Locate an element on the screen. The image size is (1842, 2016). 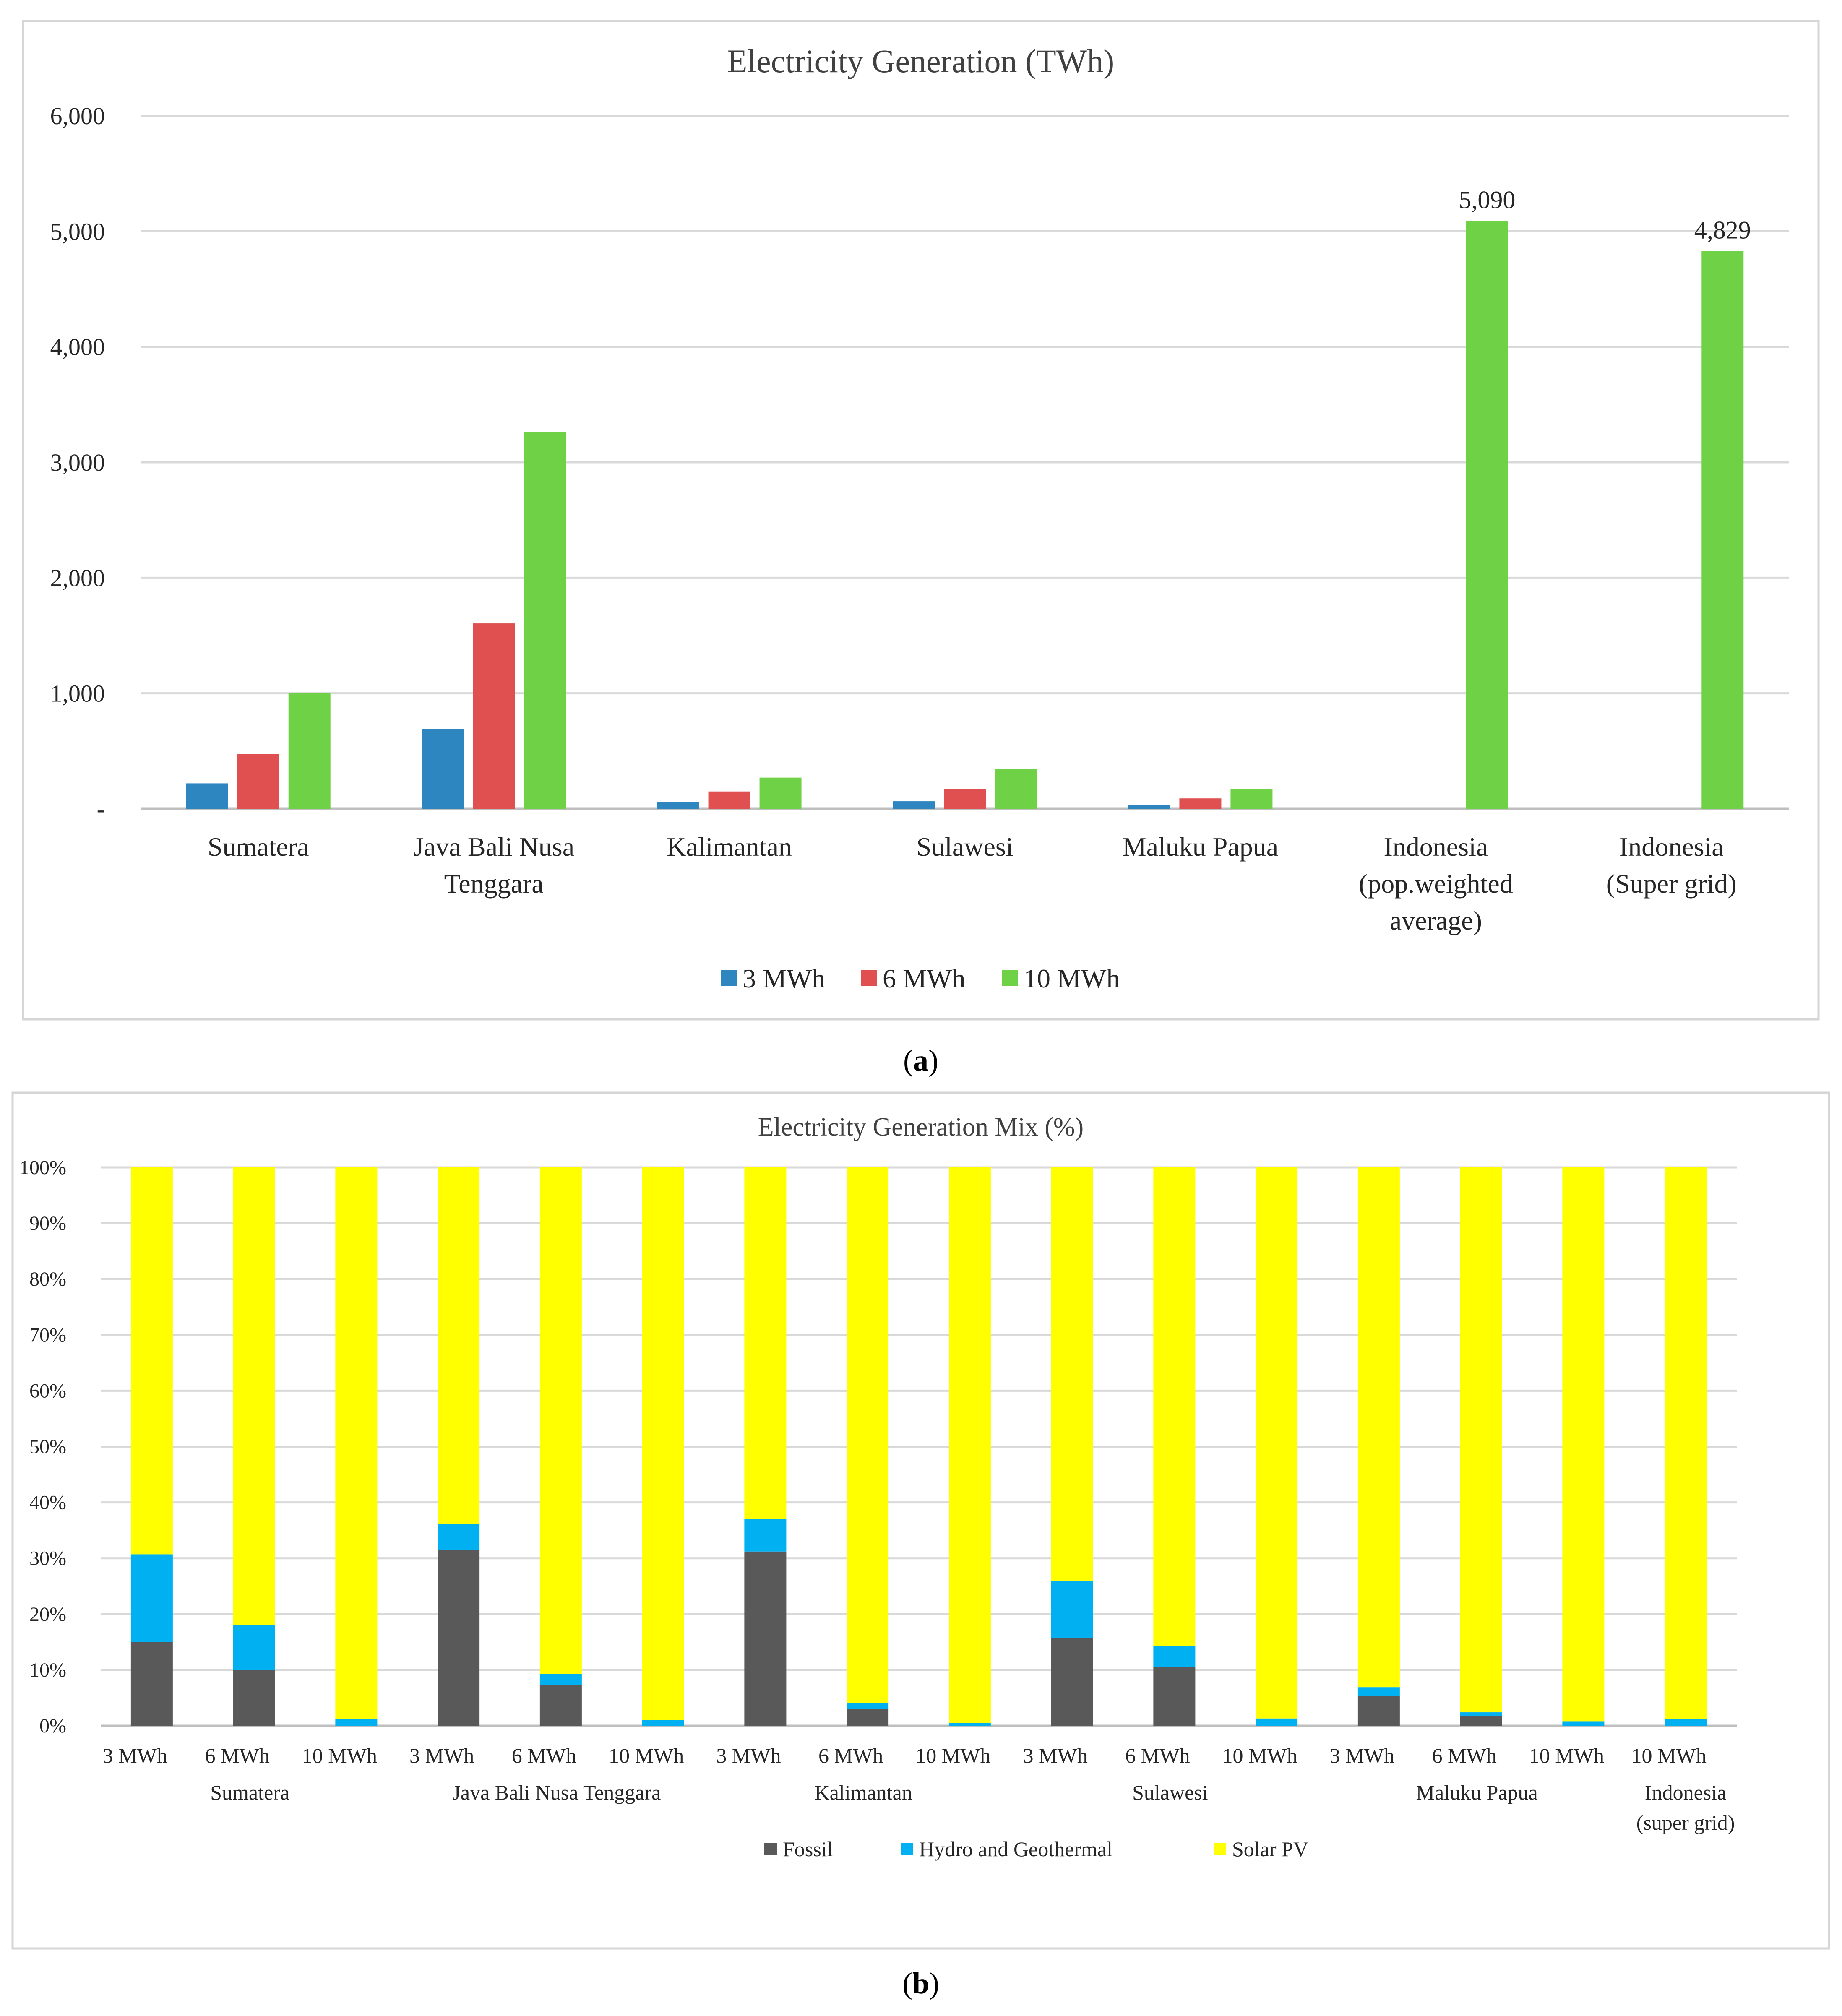
chart-b-legend-label: Fossil is located at coordinates (808, 1849).